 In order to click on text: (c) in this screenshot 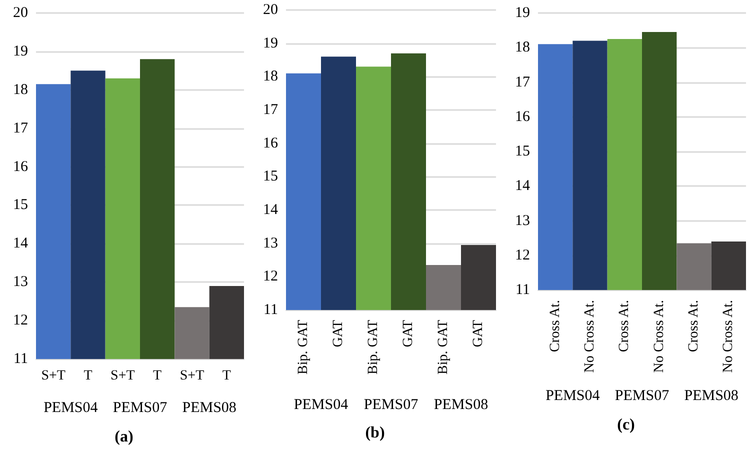, I will do `click(626, 425)`.